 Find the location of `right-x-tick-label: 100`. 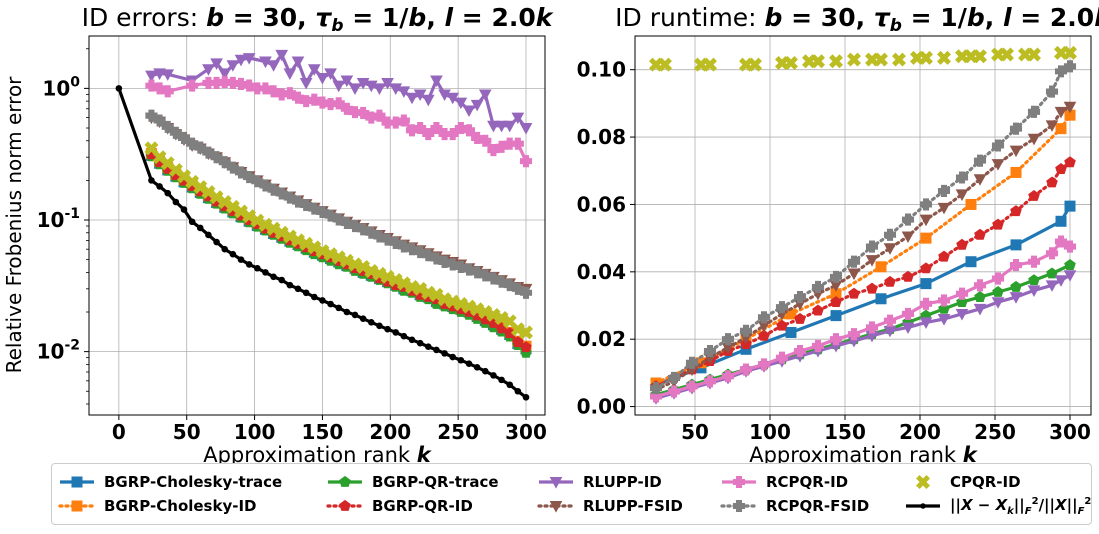

right-x-tick-label: 100 is located at coordinates (770, 432).